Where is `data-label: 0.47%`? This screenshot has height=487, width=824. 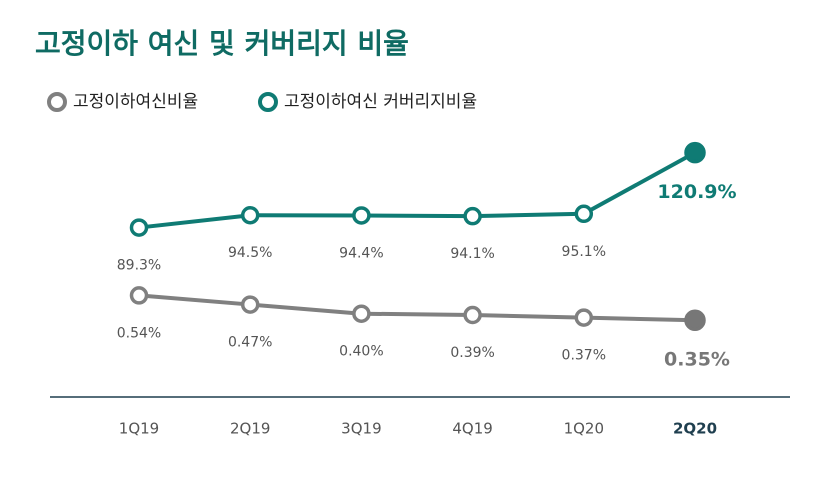 data-label: 0.47% is located at coordinates (250, 343).